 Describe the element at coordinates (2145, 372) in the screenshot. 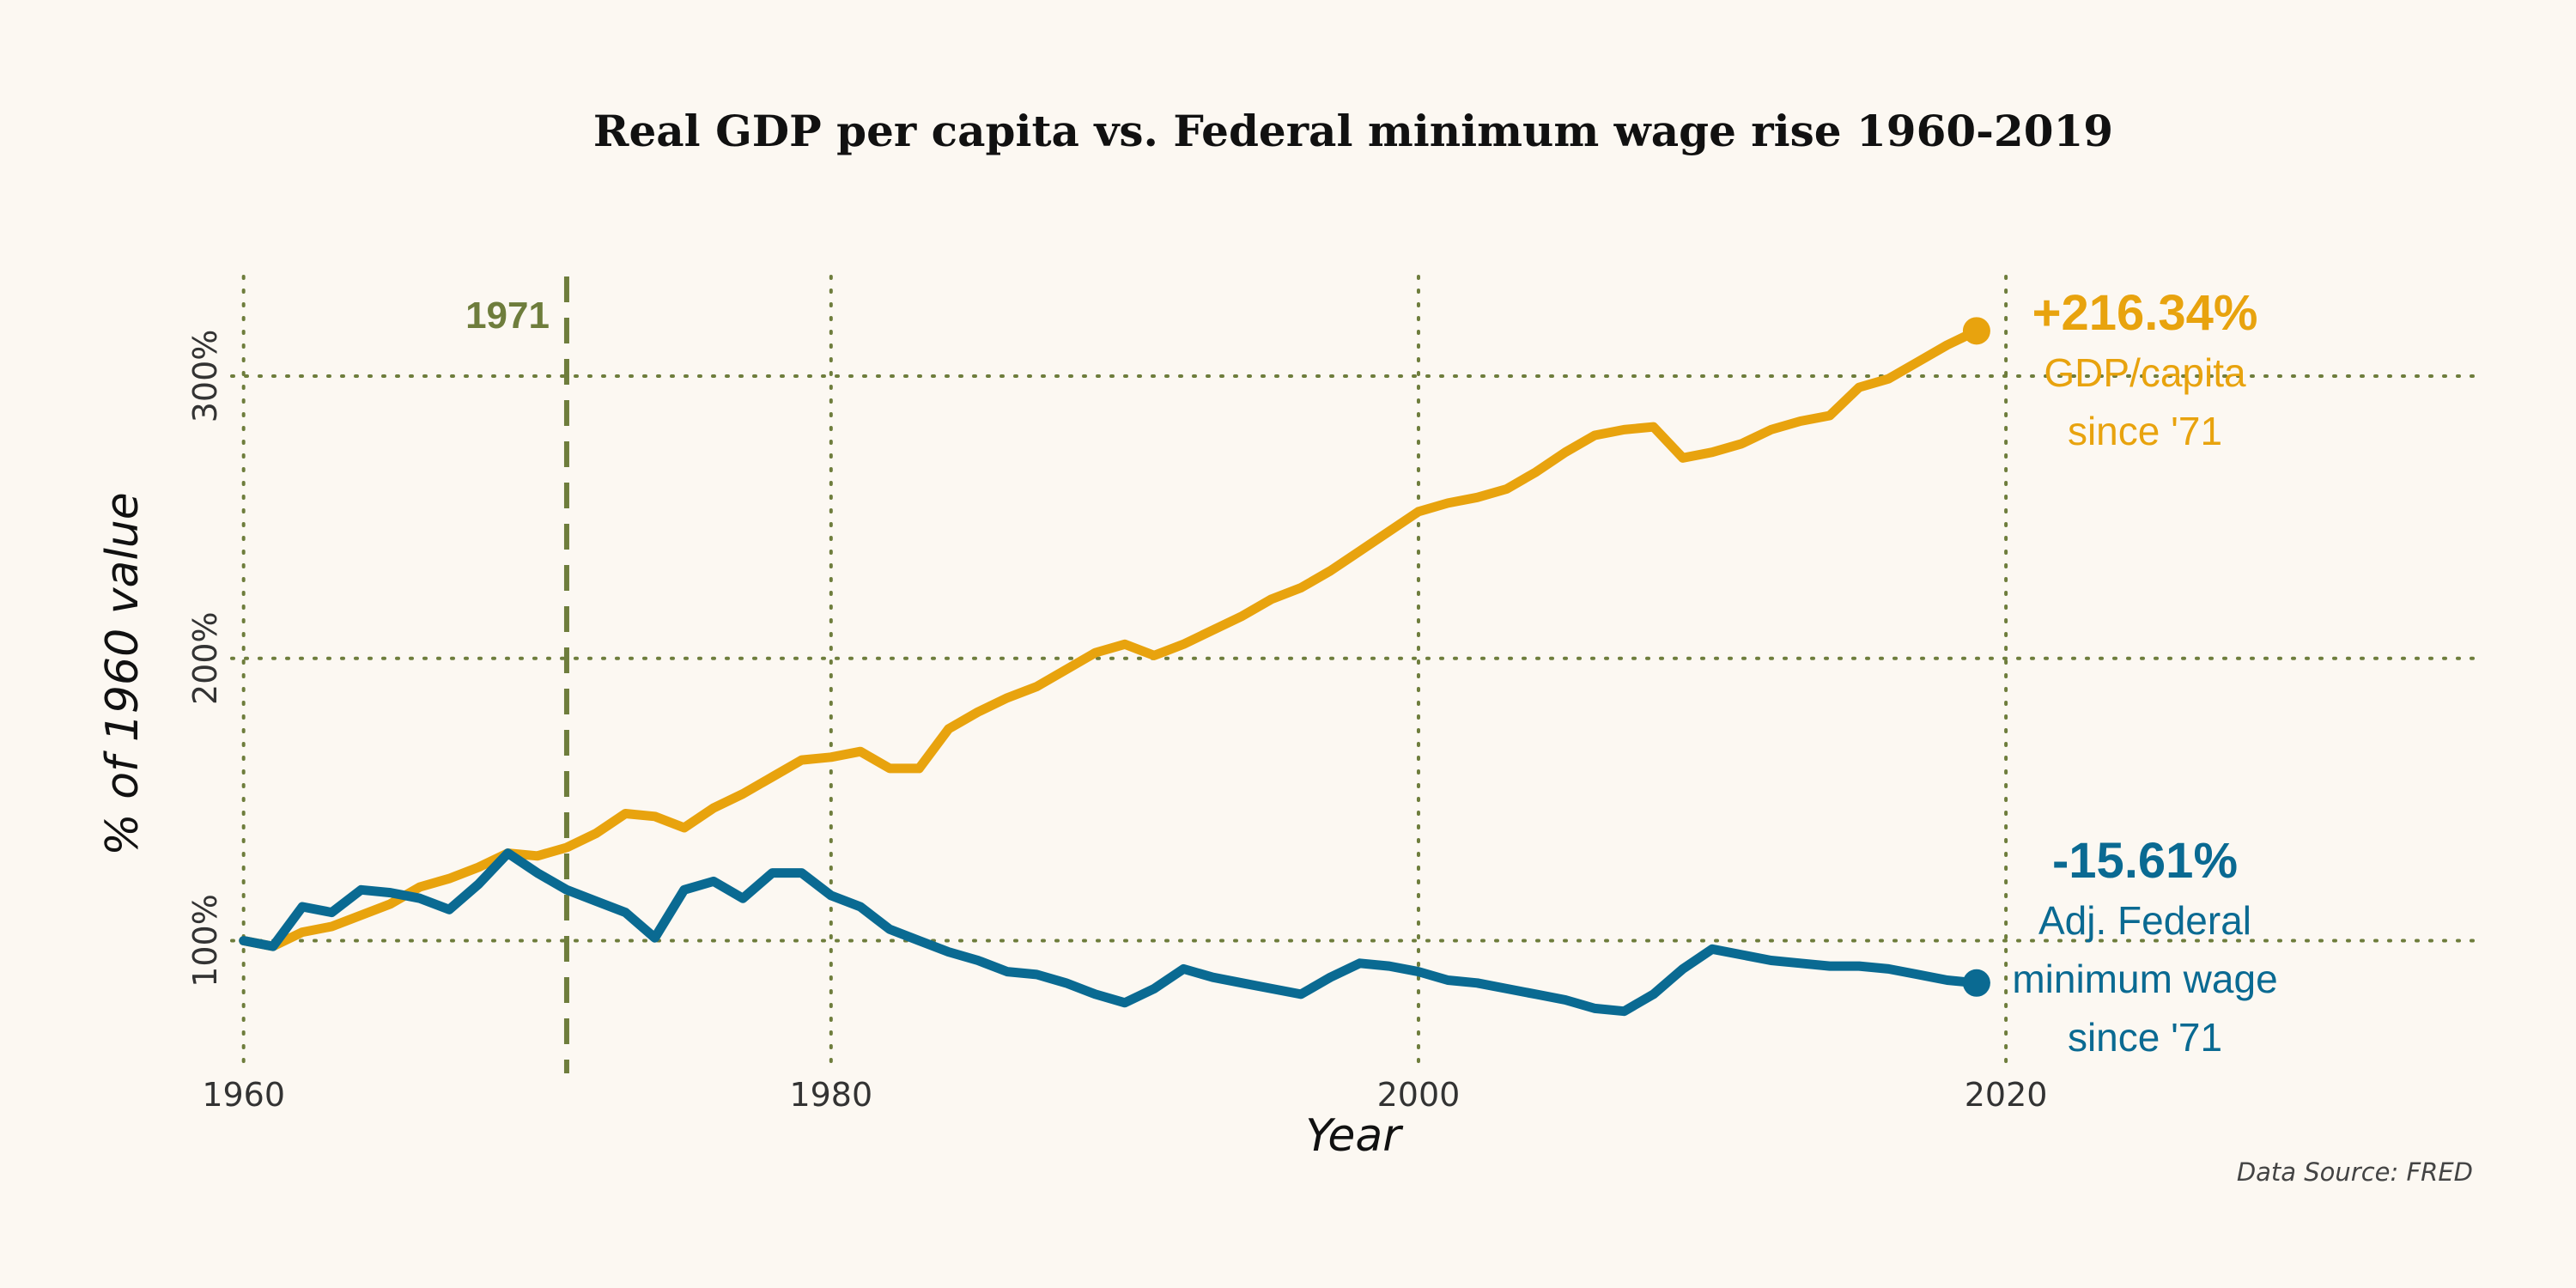

I see `gdp-annotation-line-1: GDP/capita` at that location.